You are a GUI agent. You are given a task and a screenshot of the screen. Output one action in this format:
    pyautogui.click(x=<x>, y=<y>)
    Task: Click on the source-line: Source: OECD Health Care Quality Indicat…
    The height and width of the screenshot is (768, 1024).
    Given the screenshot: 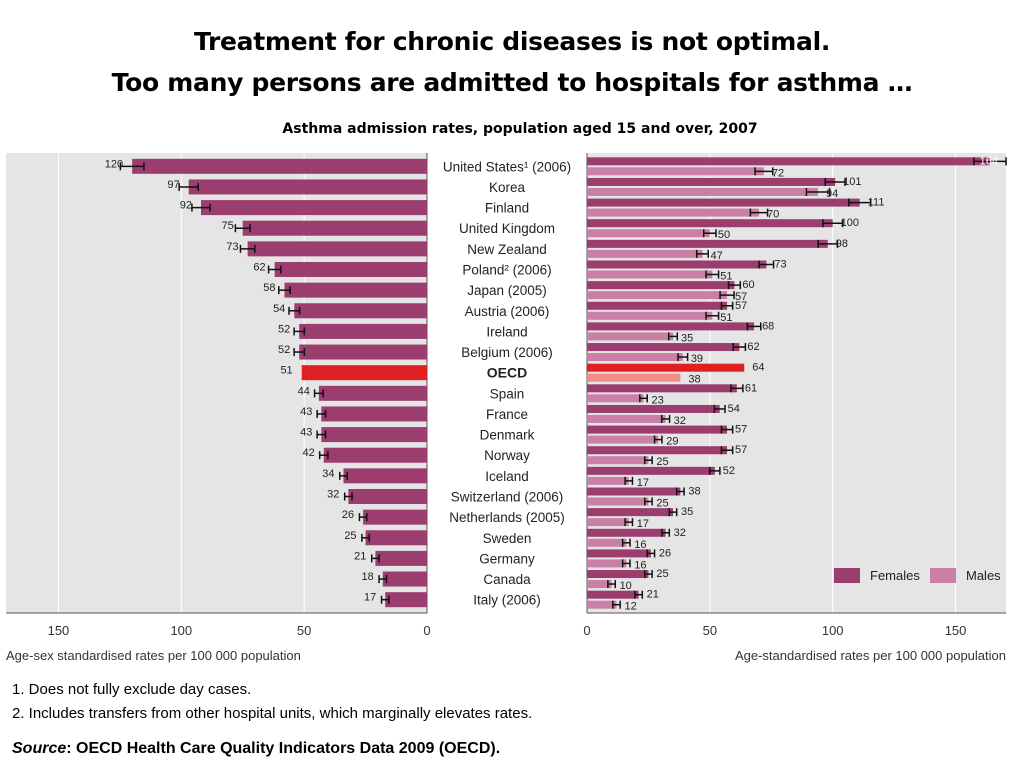 What is the action you would take?
    pyautogui.click(x=256, y=749)
    